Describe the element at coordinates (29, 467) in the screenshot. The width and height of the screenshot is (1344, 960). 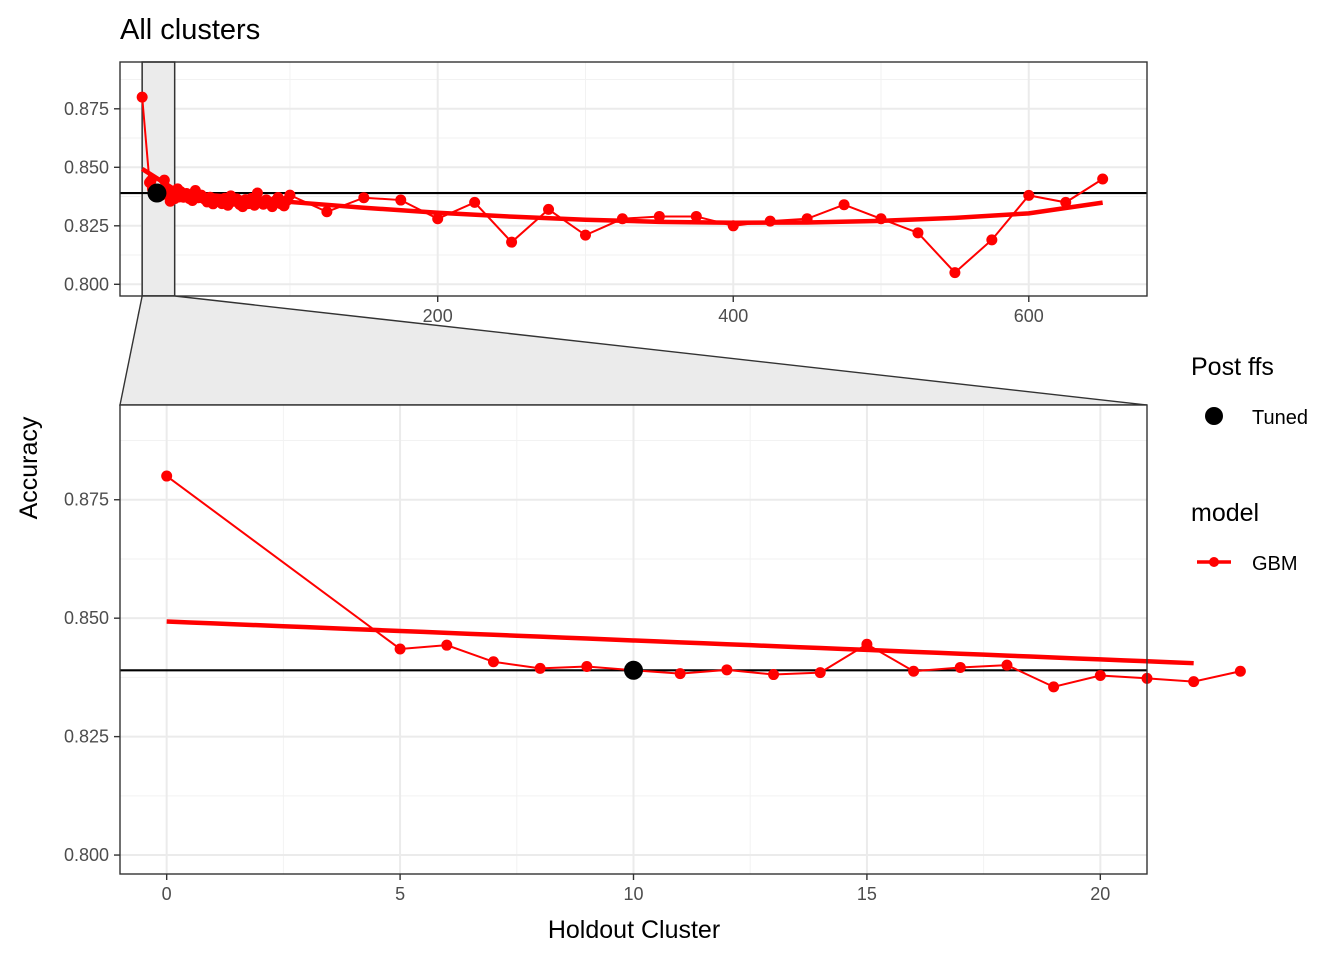
I see `y-axis-title: Accuracy` at that location.